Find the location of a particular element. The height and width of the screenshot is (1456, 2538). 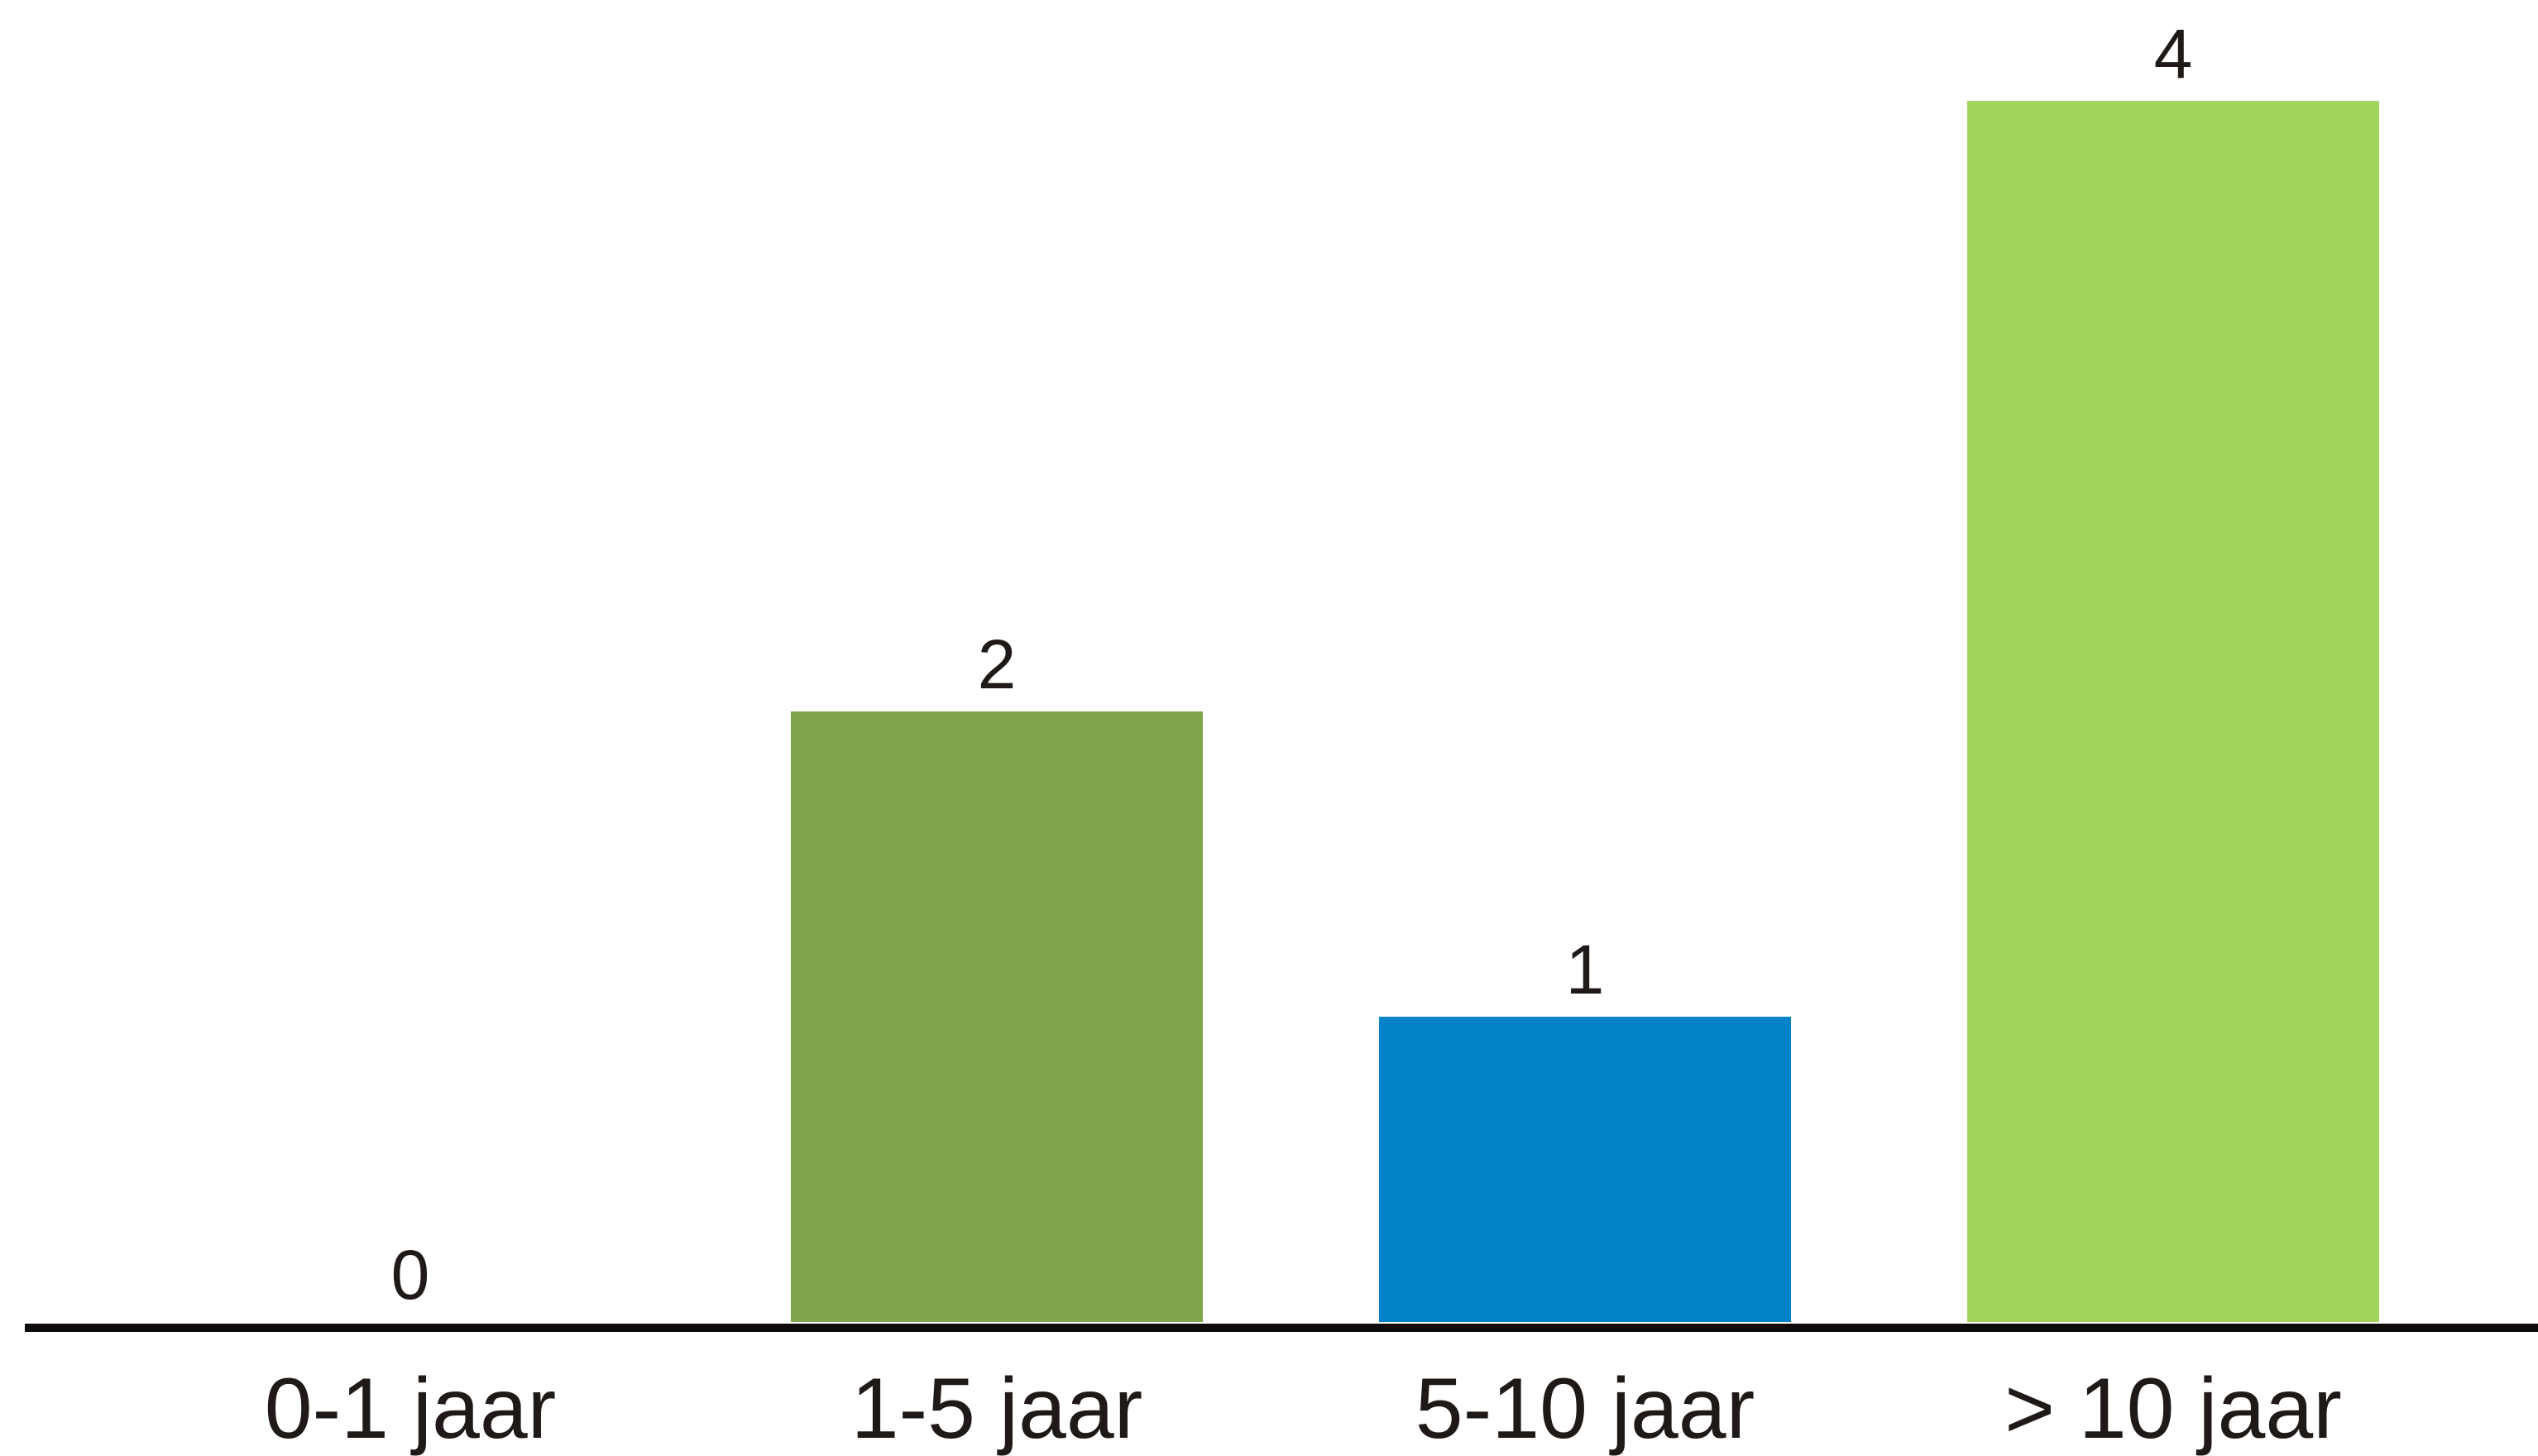

x-tick-label-1: 0-1 jaar is located at coordinates (411, 1408).